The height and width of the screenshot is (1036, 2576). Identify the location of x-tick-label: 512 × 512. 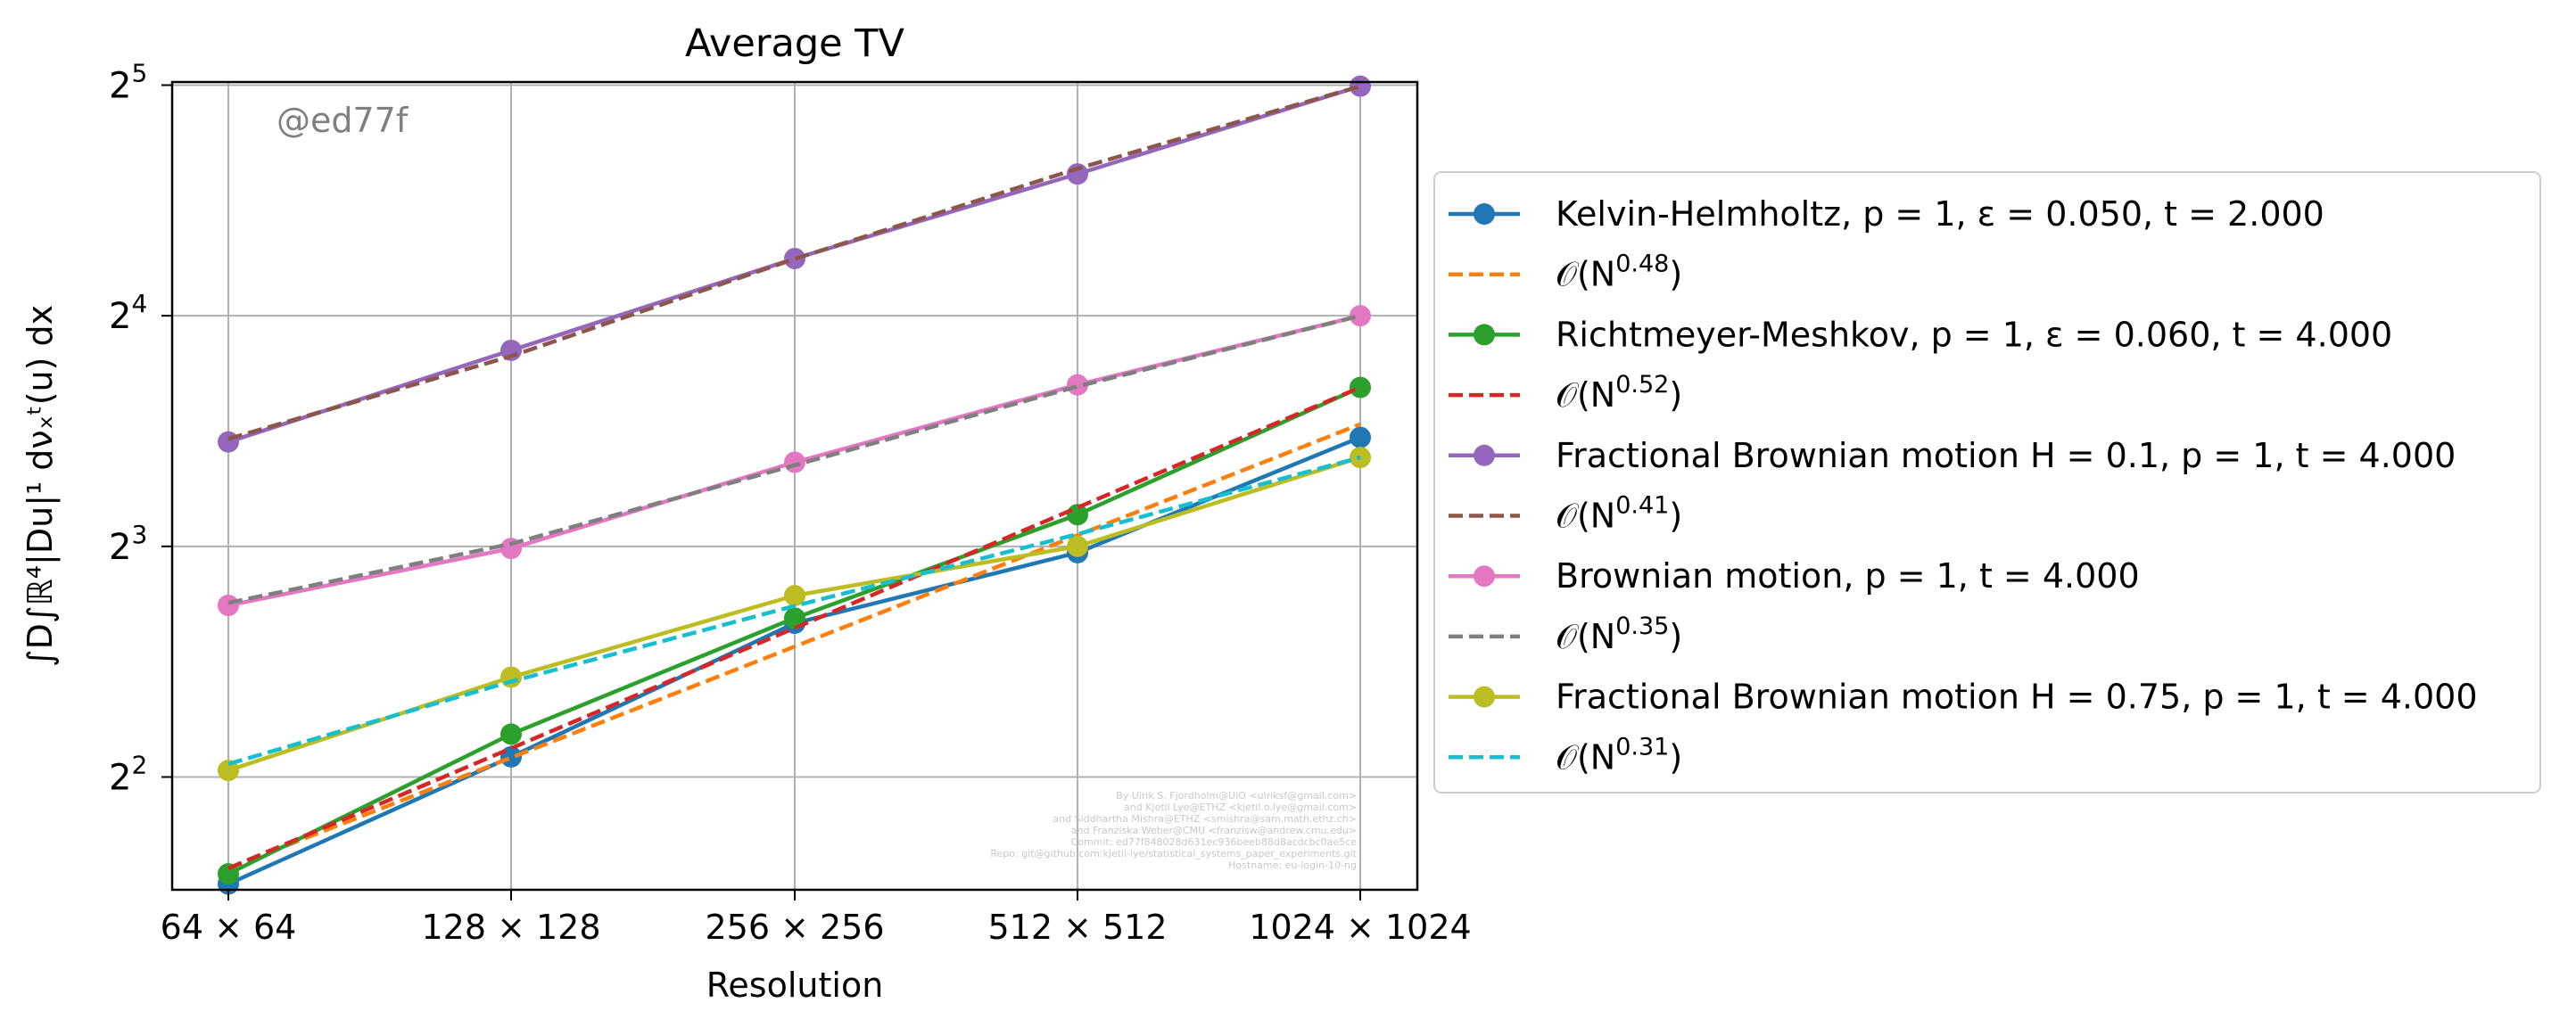
(1077, 928).